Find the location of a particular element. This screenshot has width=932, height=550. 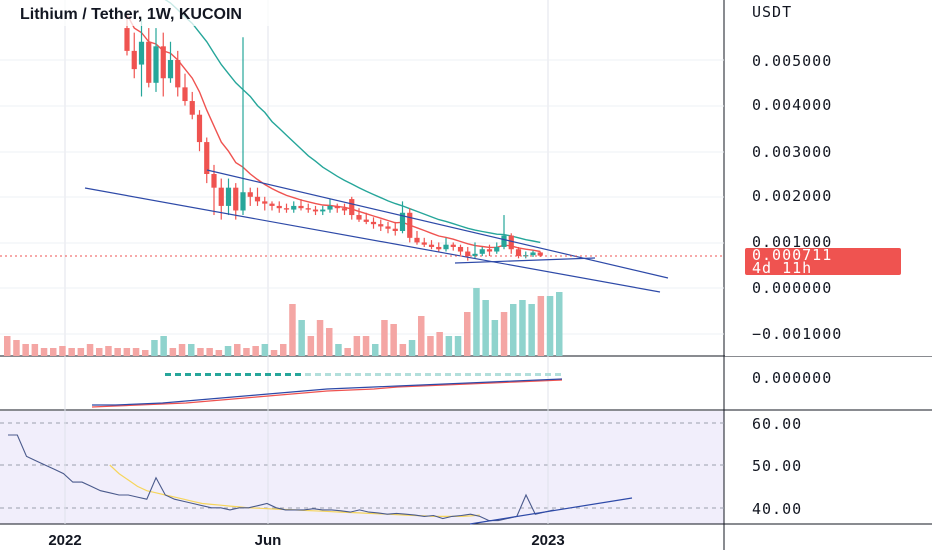

time-label-2023: 2023 is located at coordinates (547, 540).